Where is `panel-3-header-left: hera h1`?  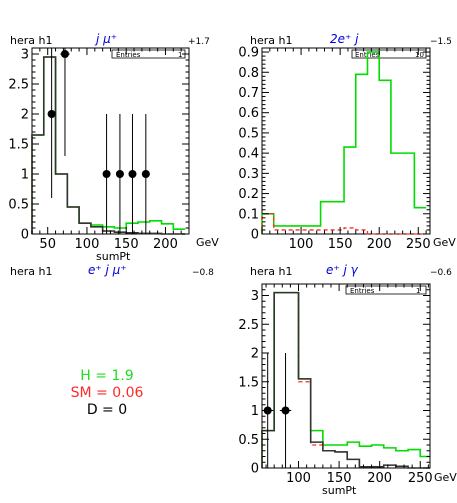 panel-3-header-left: hera h1 is located at coordinates (31, 271).